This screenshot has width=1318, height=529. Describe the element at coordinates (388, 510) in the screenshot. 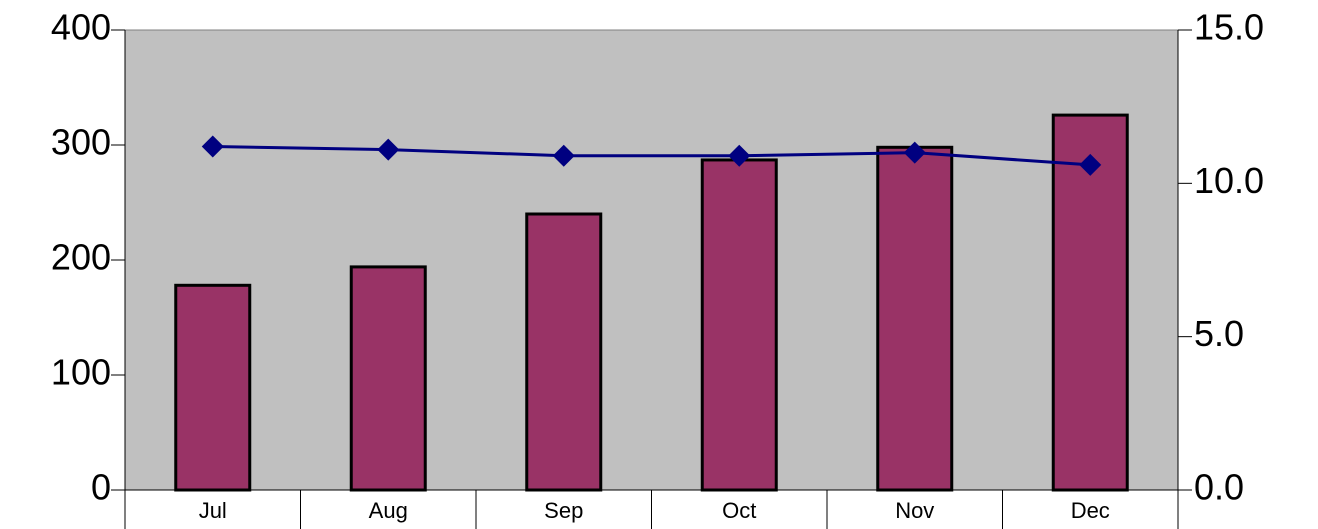

I see `x-tick-label: Aug` at that location.